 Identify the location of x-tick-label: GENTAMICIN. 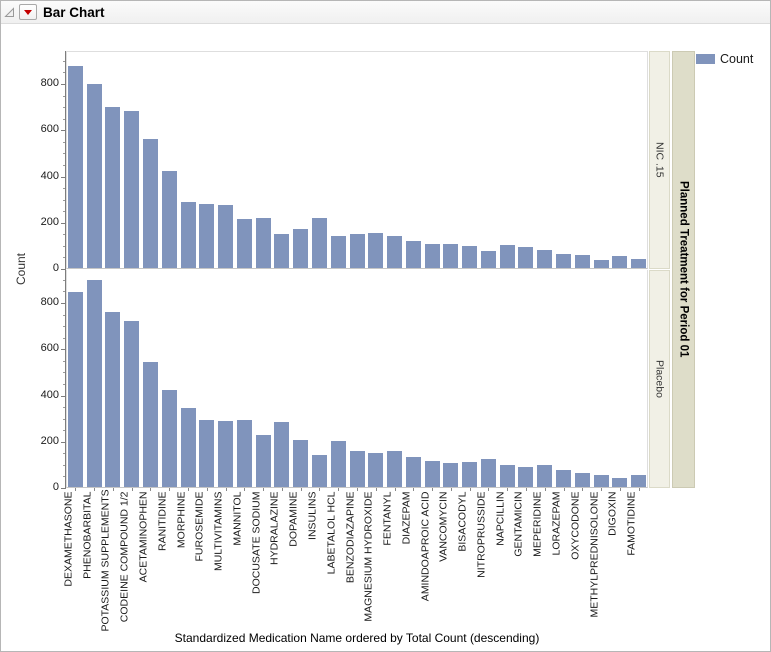
(518, 524).